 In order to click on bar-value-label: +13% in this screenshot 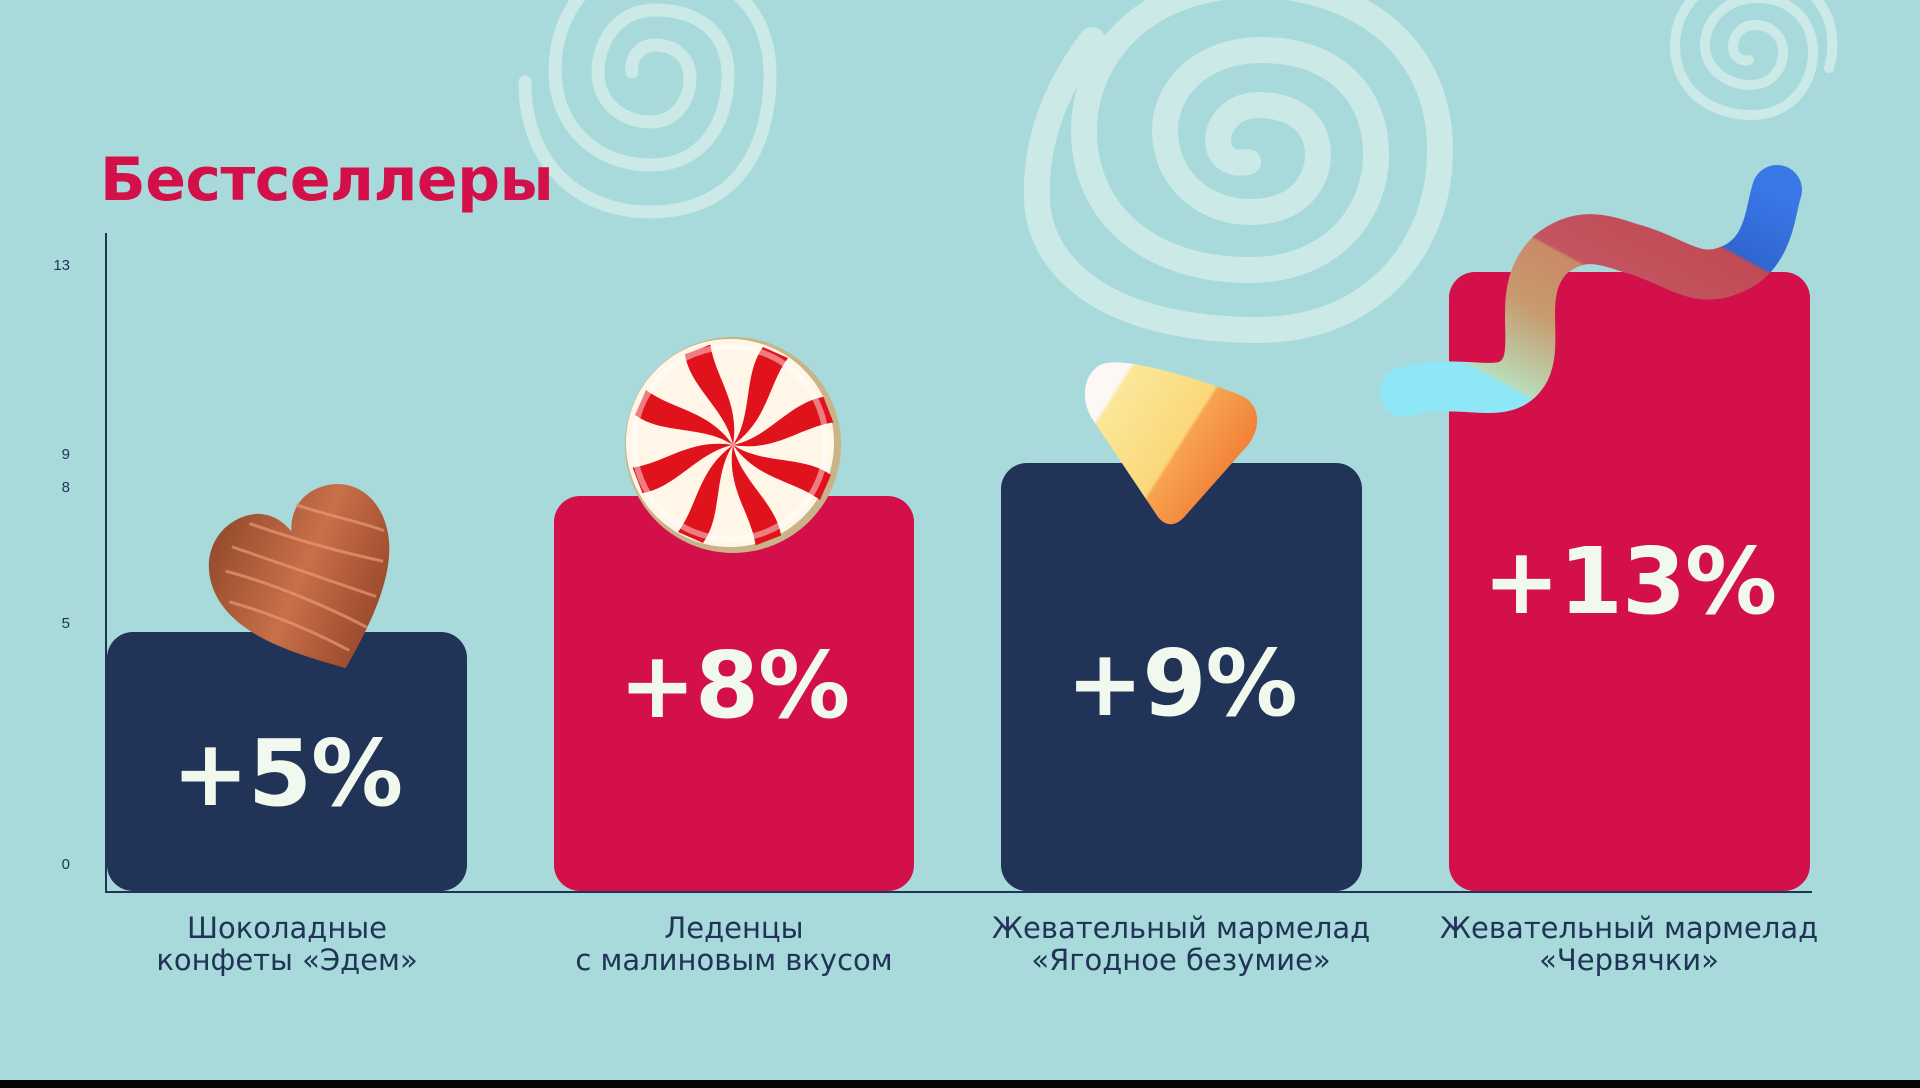, I will do `click(1629, 581)`.